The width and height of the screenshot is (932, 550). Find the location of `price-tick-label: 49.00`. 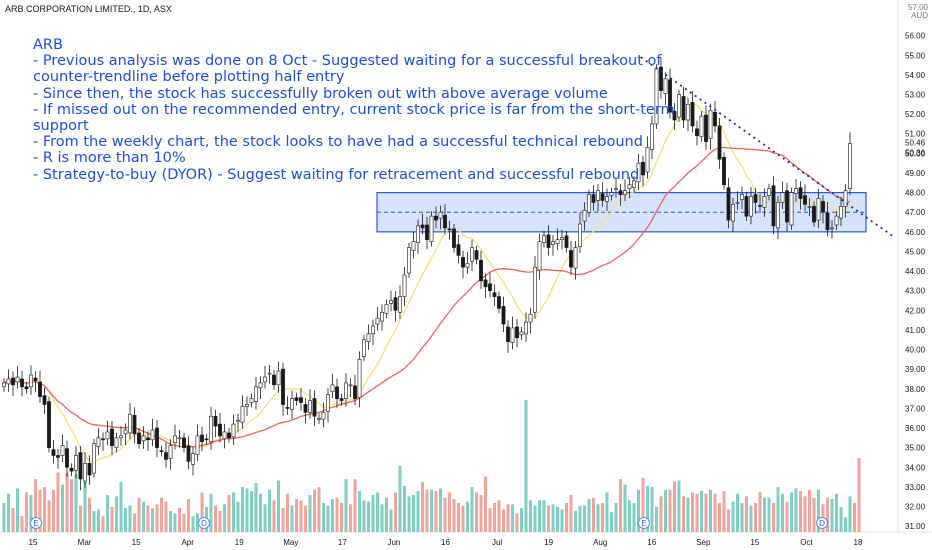

price-tick-label: 49.00 is located at coordinates (915, 173).